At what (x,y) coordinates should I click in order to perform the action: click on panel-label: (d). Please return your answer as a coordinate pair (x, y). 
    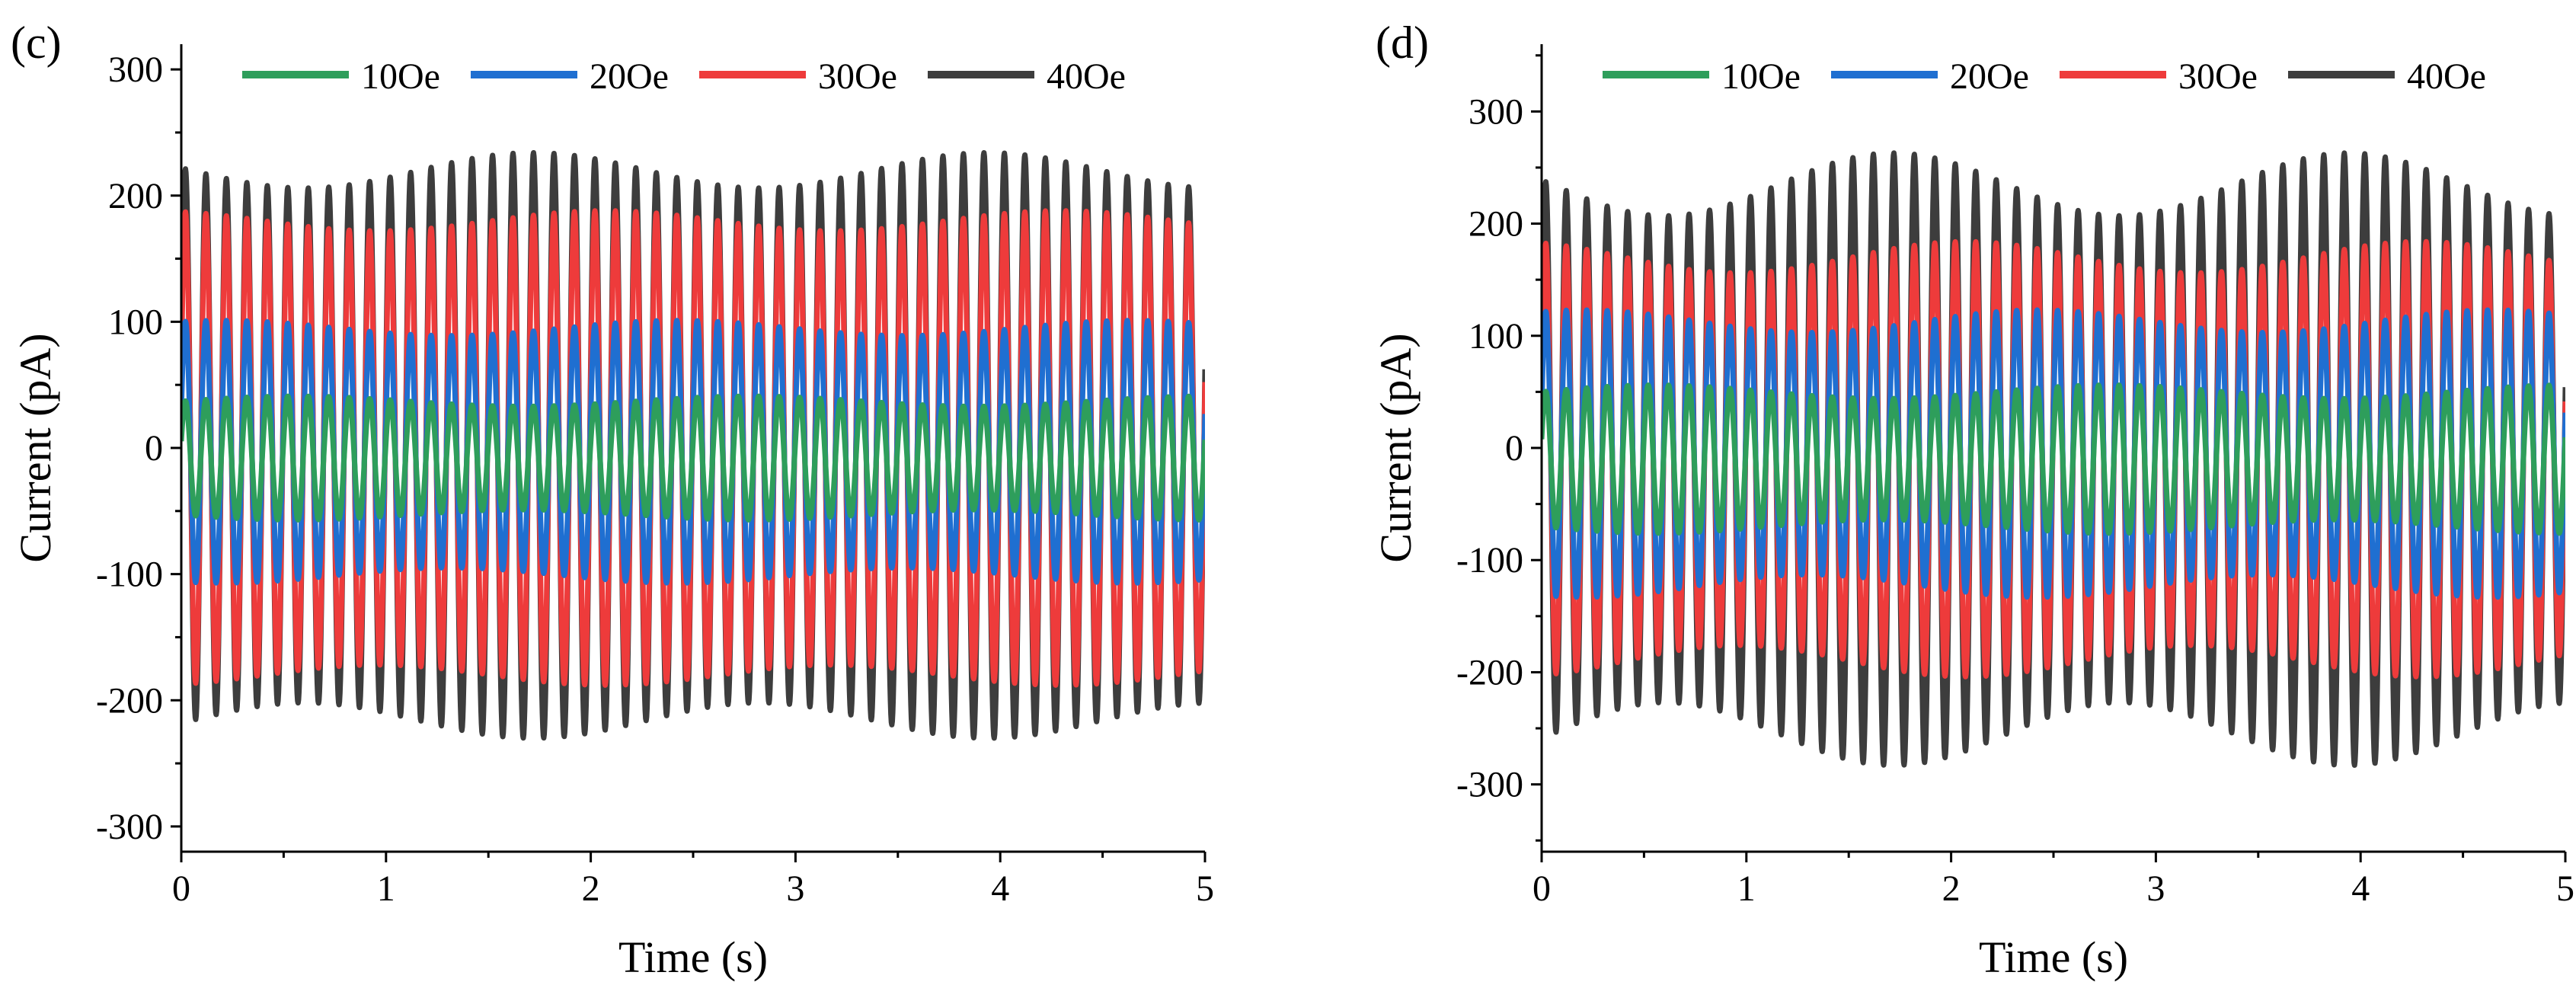
    Looking at the image, I should click on (1402, 43).